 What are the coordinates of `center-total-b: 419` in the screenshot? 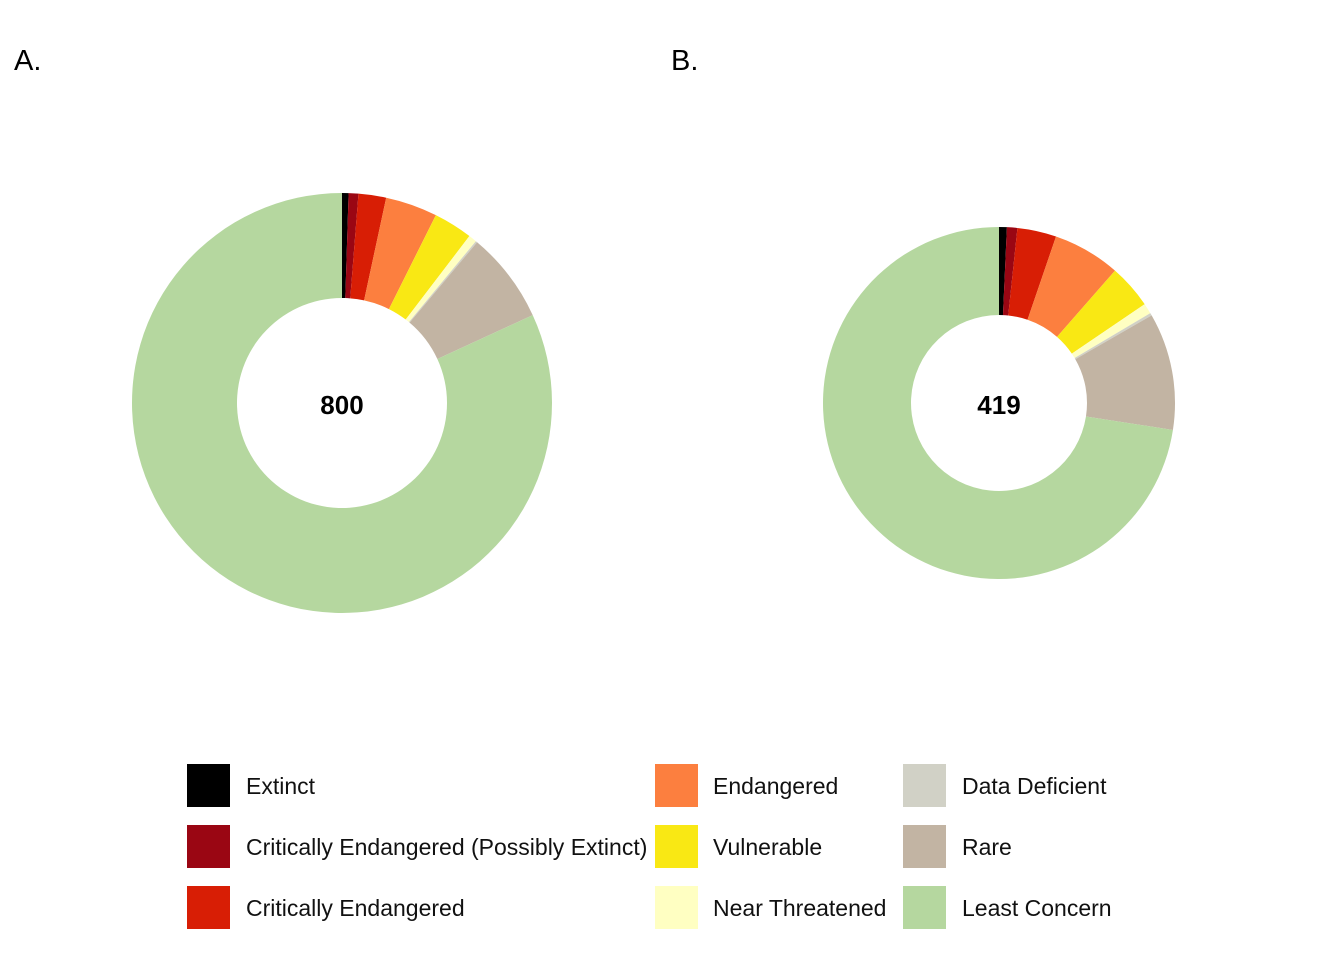 It's located at (998, 405).